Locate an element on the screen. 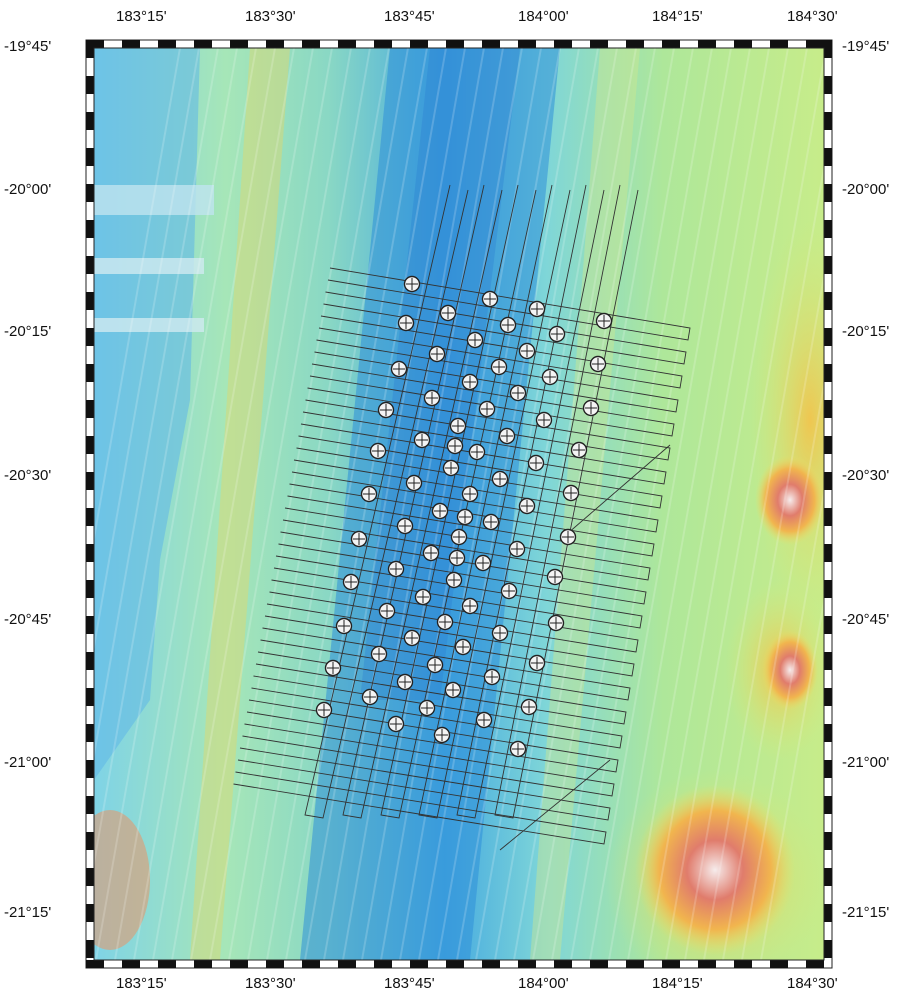  lat-tick-label-right: -20°30' is located at coordinates (866, 475).